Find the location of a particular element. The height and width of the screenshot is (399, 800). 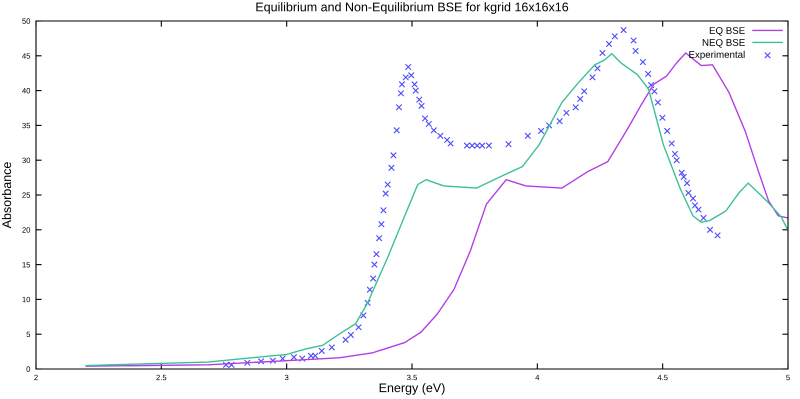

chart-title: Equilibrium and Non-Equilibrium BSE for kgrid 16x16x16 is located at coordinates (412, 8).